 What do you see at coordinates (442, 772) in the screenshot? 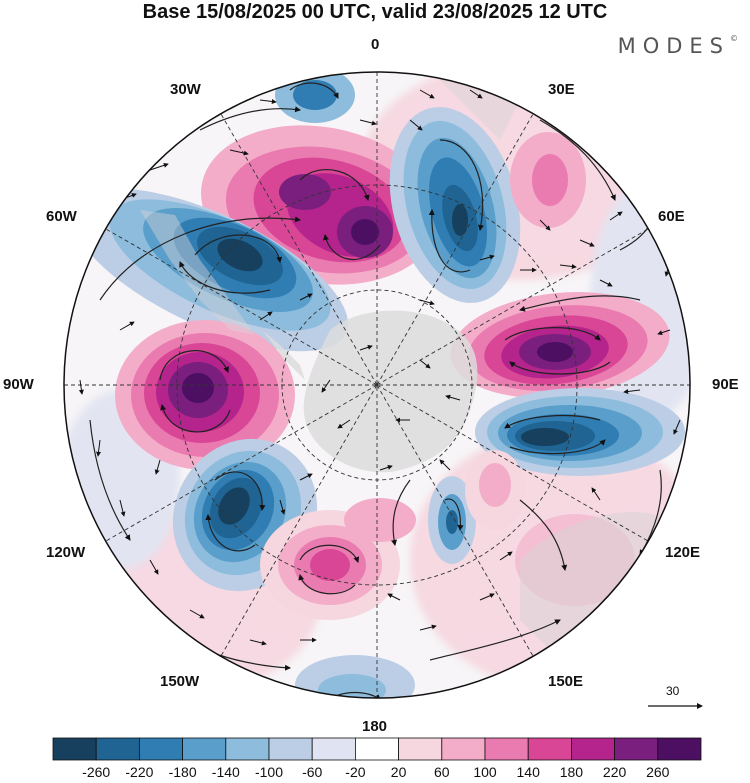
I see `colorbar-tick-label: 60` at bounding box center [442, 772].